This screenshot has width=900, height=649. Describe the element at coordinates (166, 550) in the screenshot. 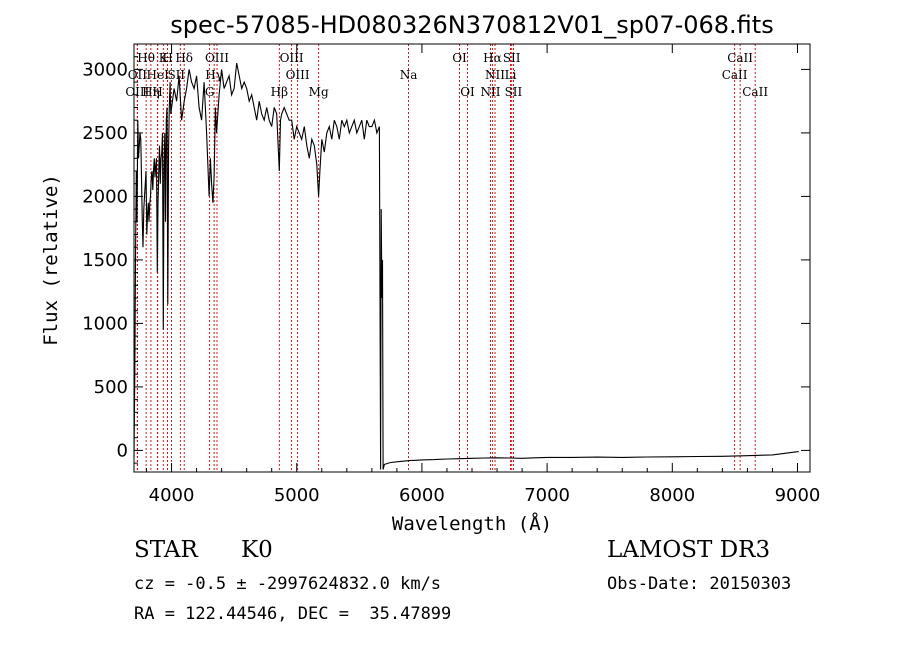

I see `object-class: STAR` at that location.